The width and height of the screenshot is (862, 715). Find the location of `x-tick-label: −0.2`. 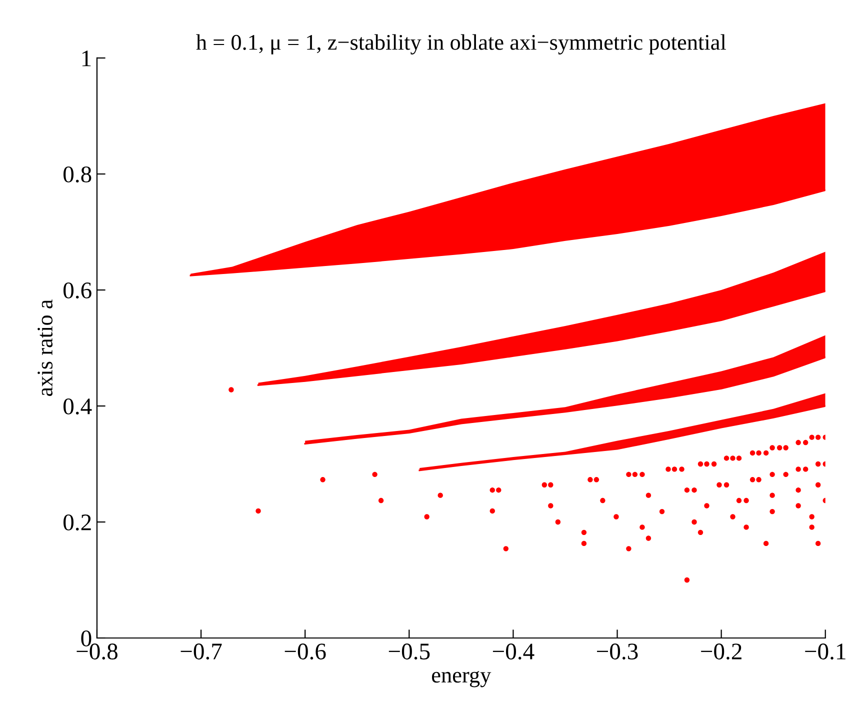

x-tick-label: −0.2 is located at coordinates (721, 652).